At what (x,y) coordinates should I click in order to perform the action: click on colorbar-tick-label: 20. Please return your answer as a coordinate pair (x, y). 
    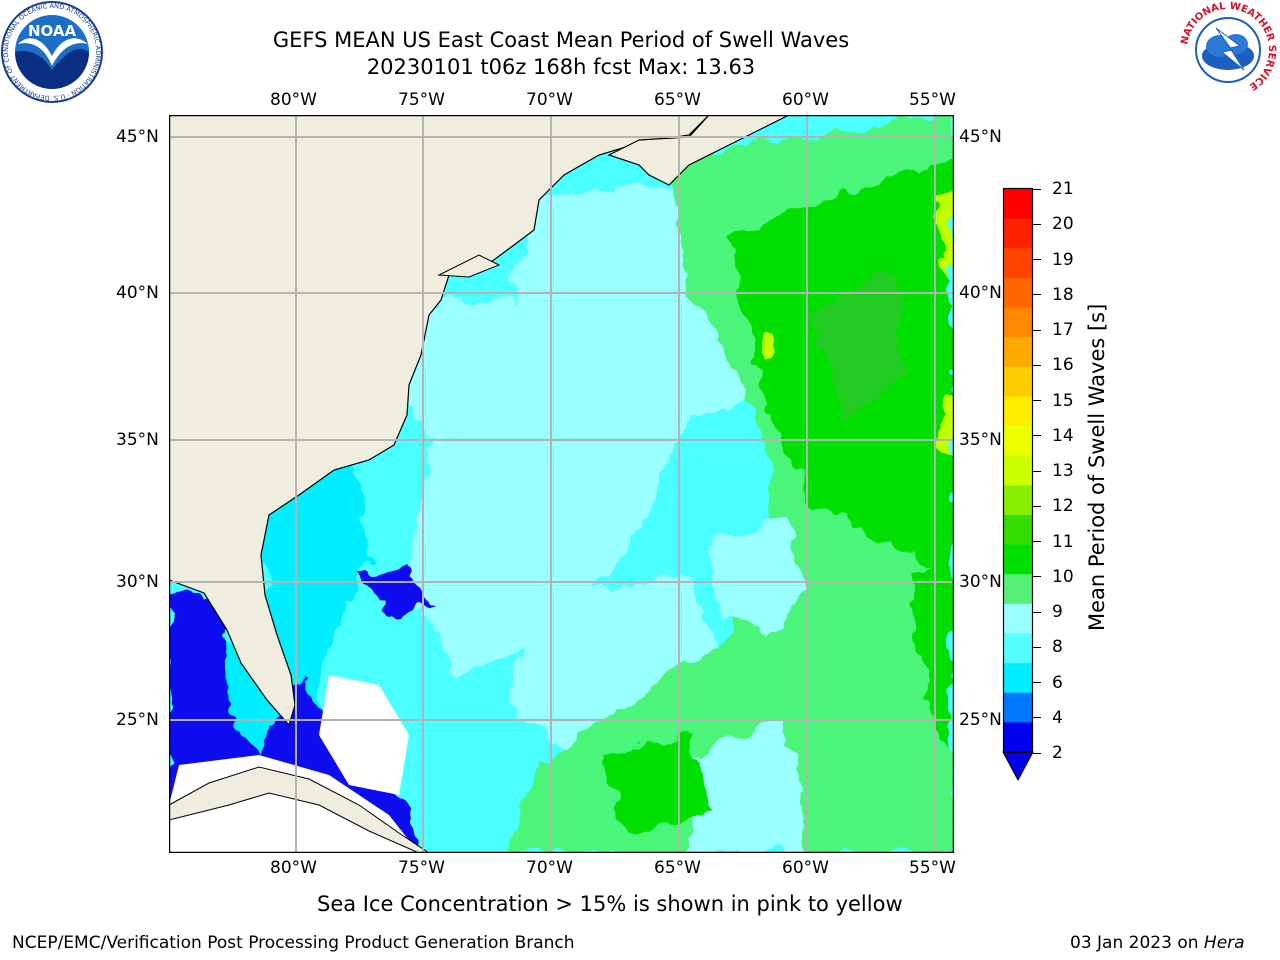
    Looking at the image, I should click on (1063, 224).